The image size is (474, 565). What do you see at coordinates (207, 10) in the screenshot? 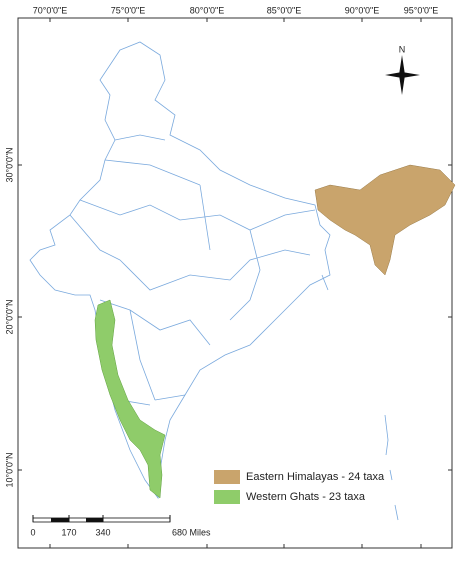
I see `longitude-label: 80°0'0"E` at bounding box center [207, 10].